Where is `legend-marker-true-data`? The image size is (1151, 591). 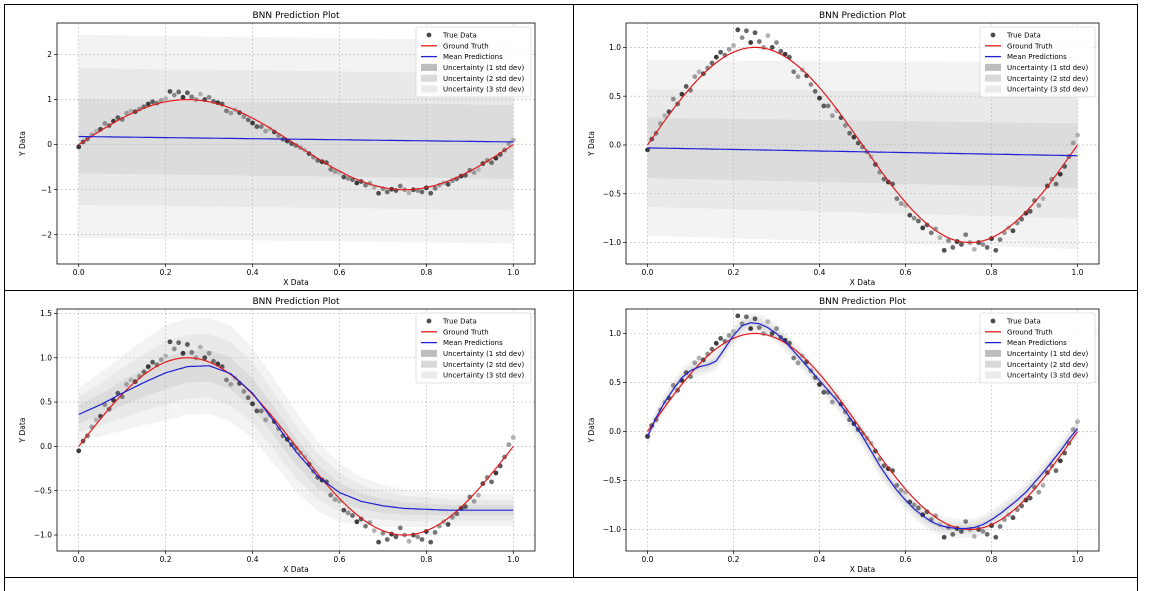 legend-marker-true-data is located at coordinates (429, 321).